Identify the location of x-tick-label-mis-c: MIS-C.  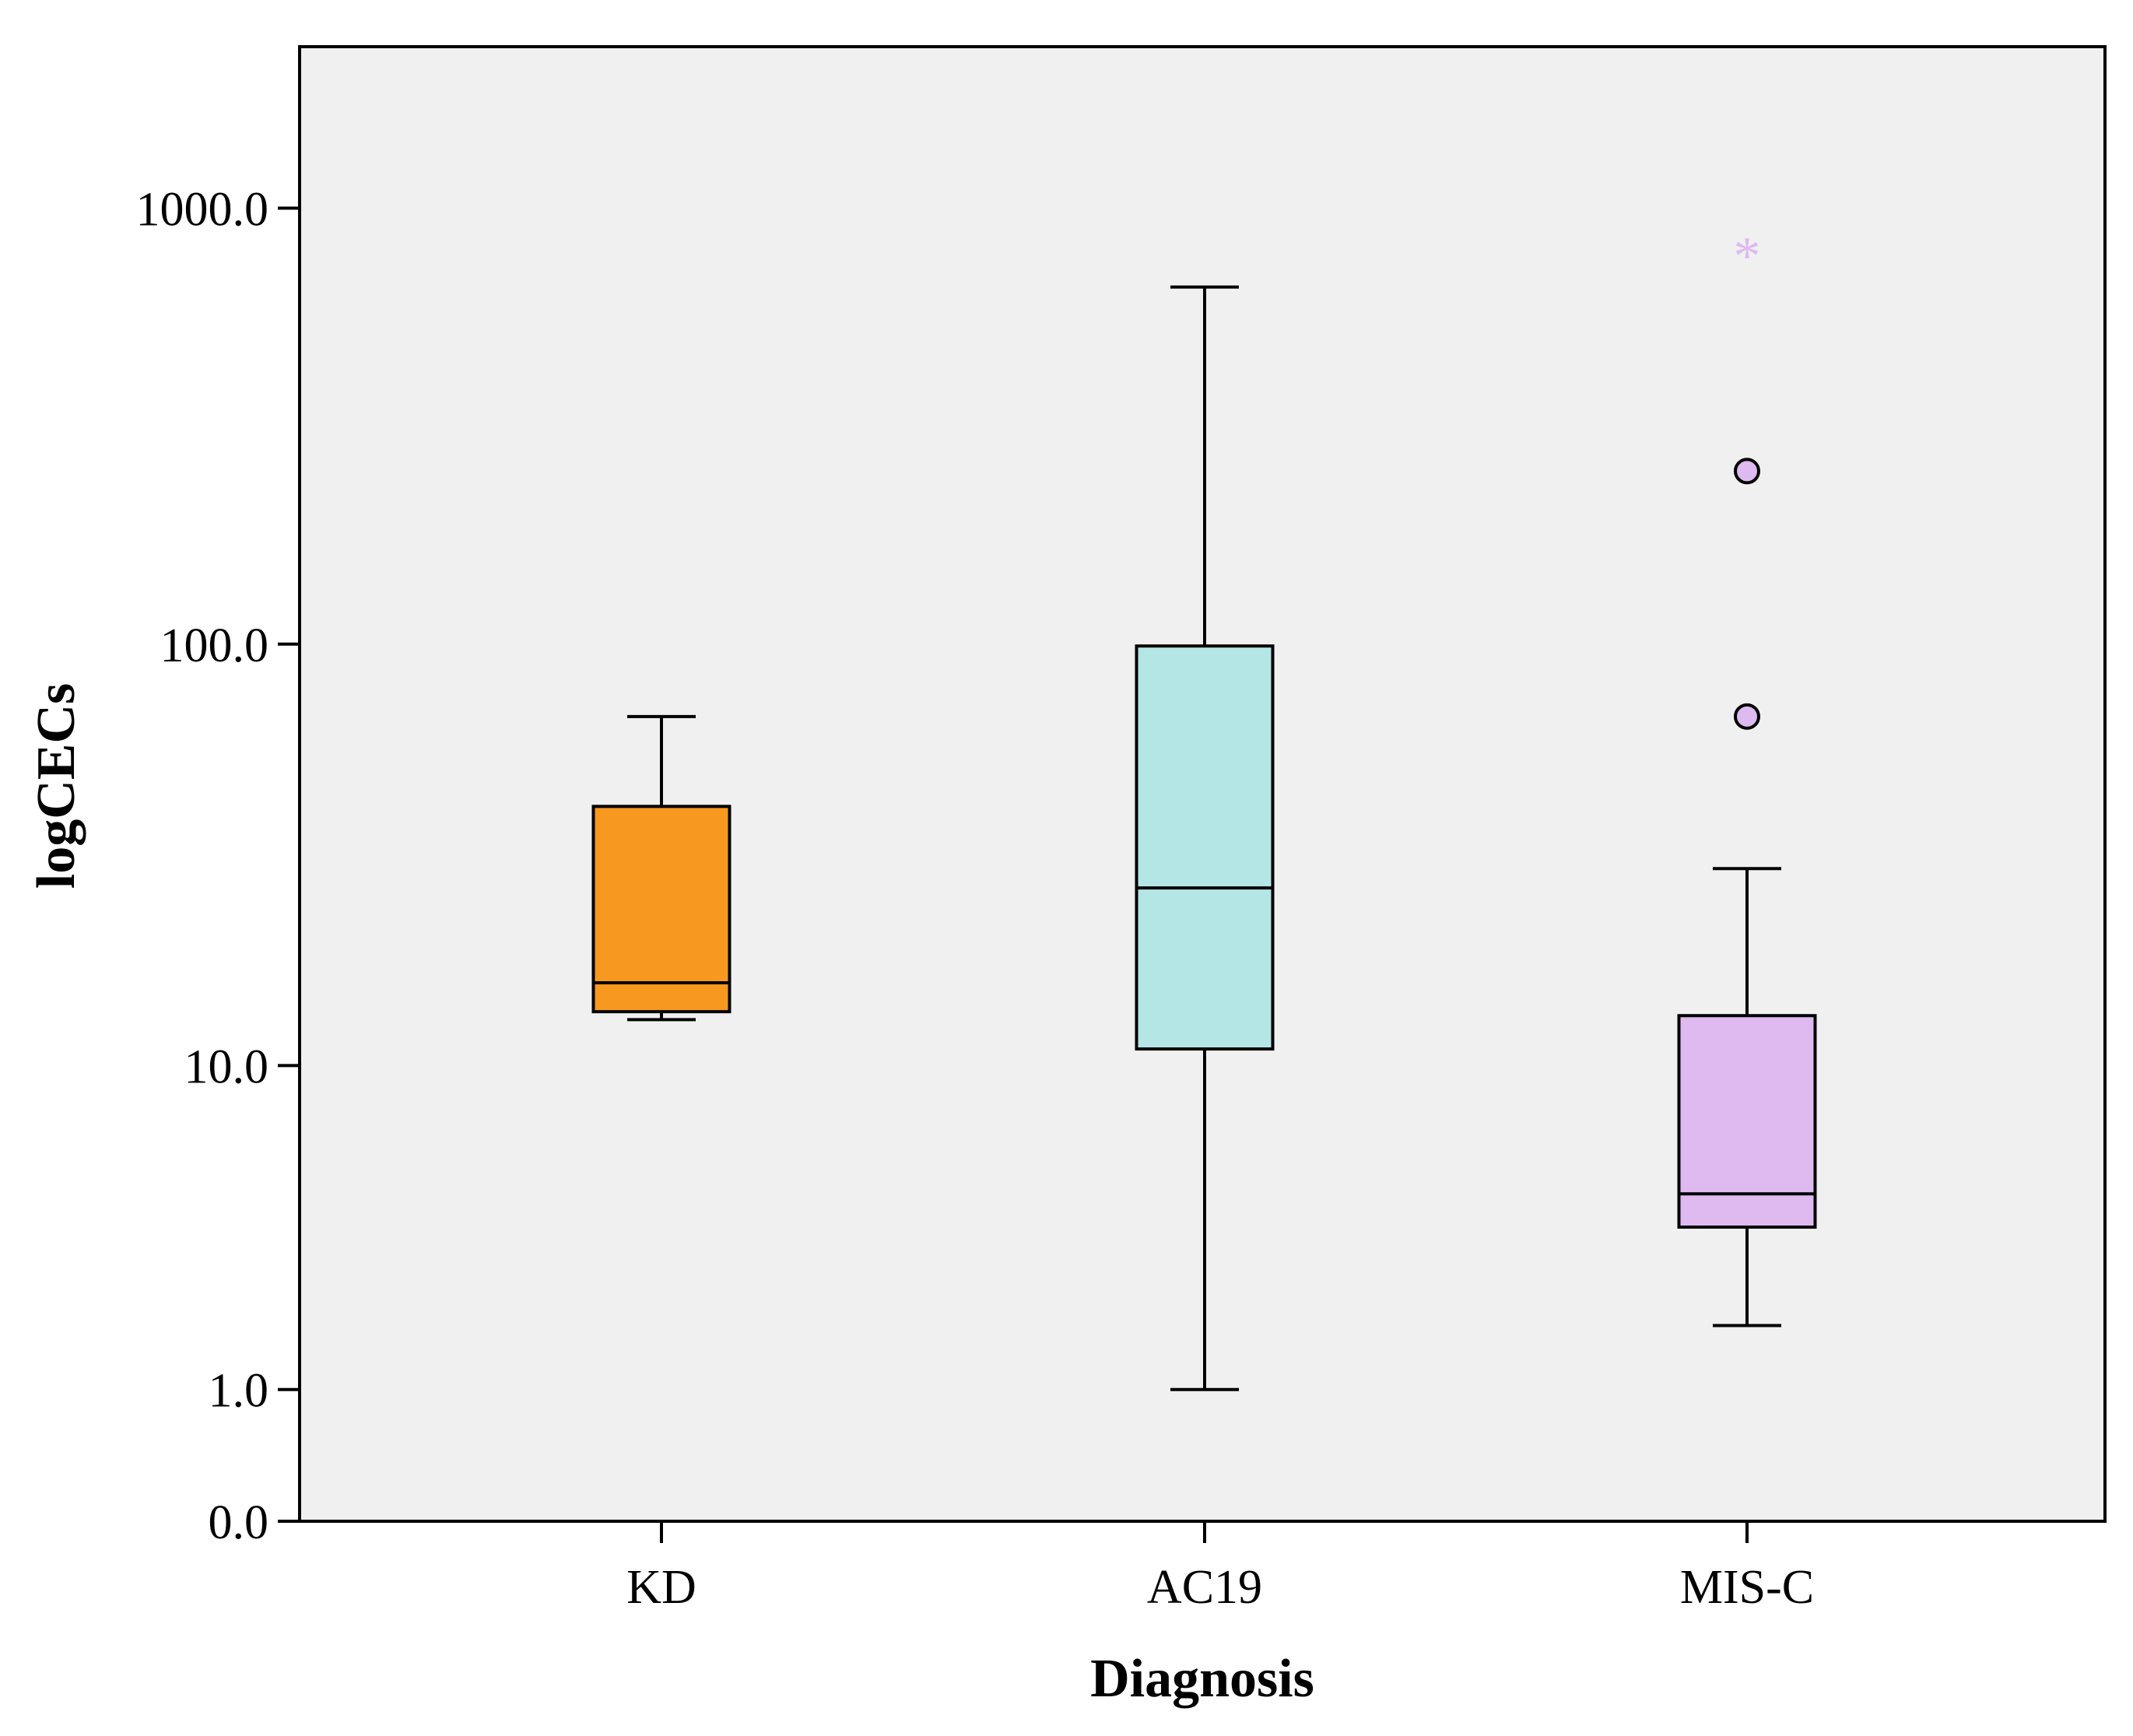
(1747, 1587).